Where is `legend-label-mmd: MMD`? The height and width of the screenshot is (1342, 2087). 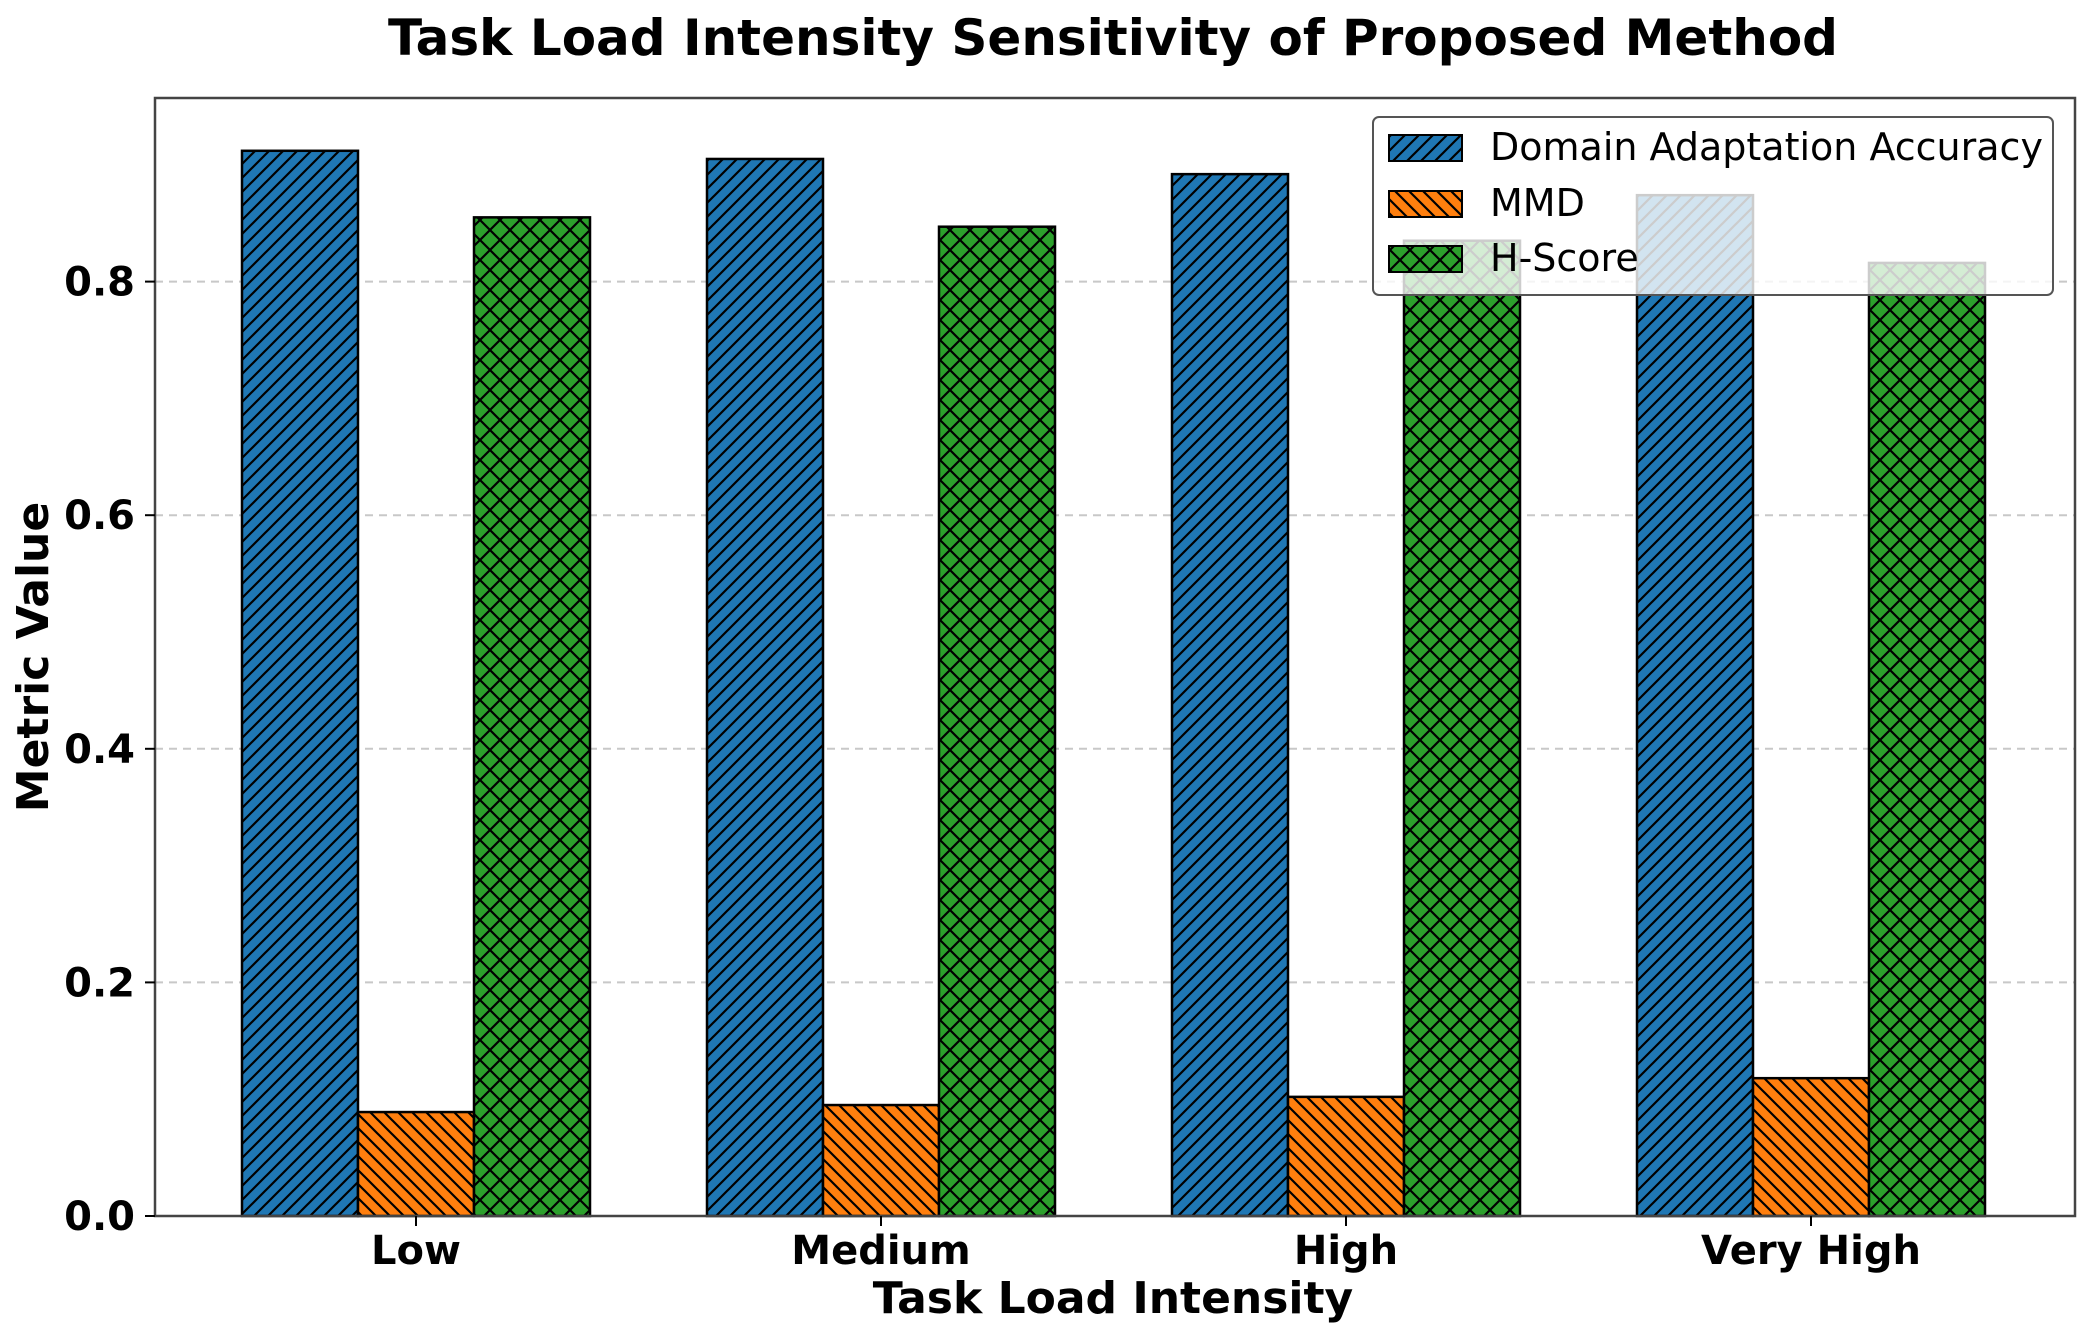 legend-label-mmd: MMD is located at coordinates (1537, 203).